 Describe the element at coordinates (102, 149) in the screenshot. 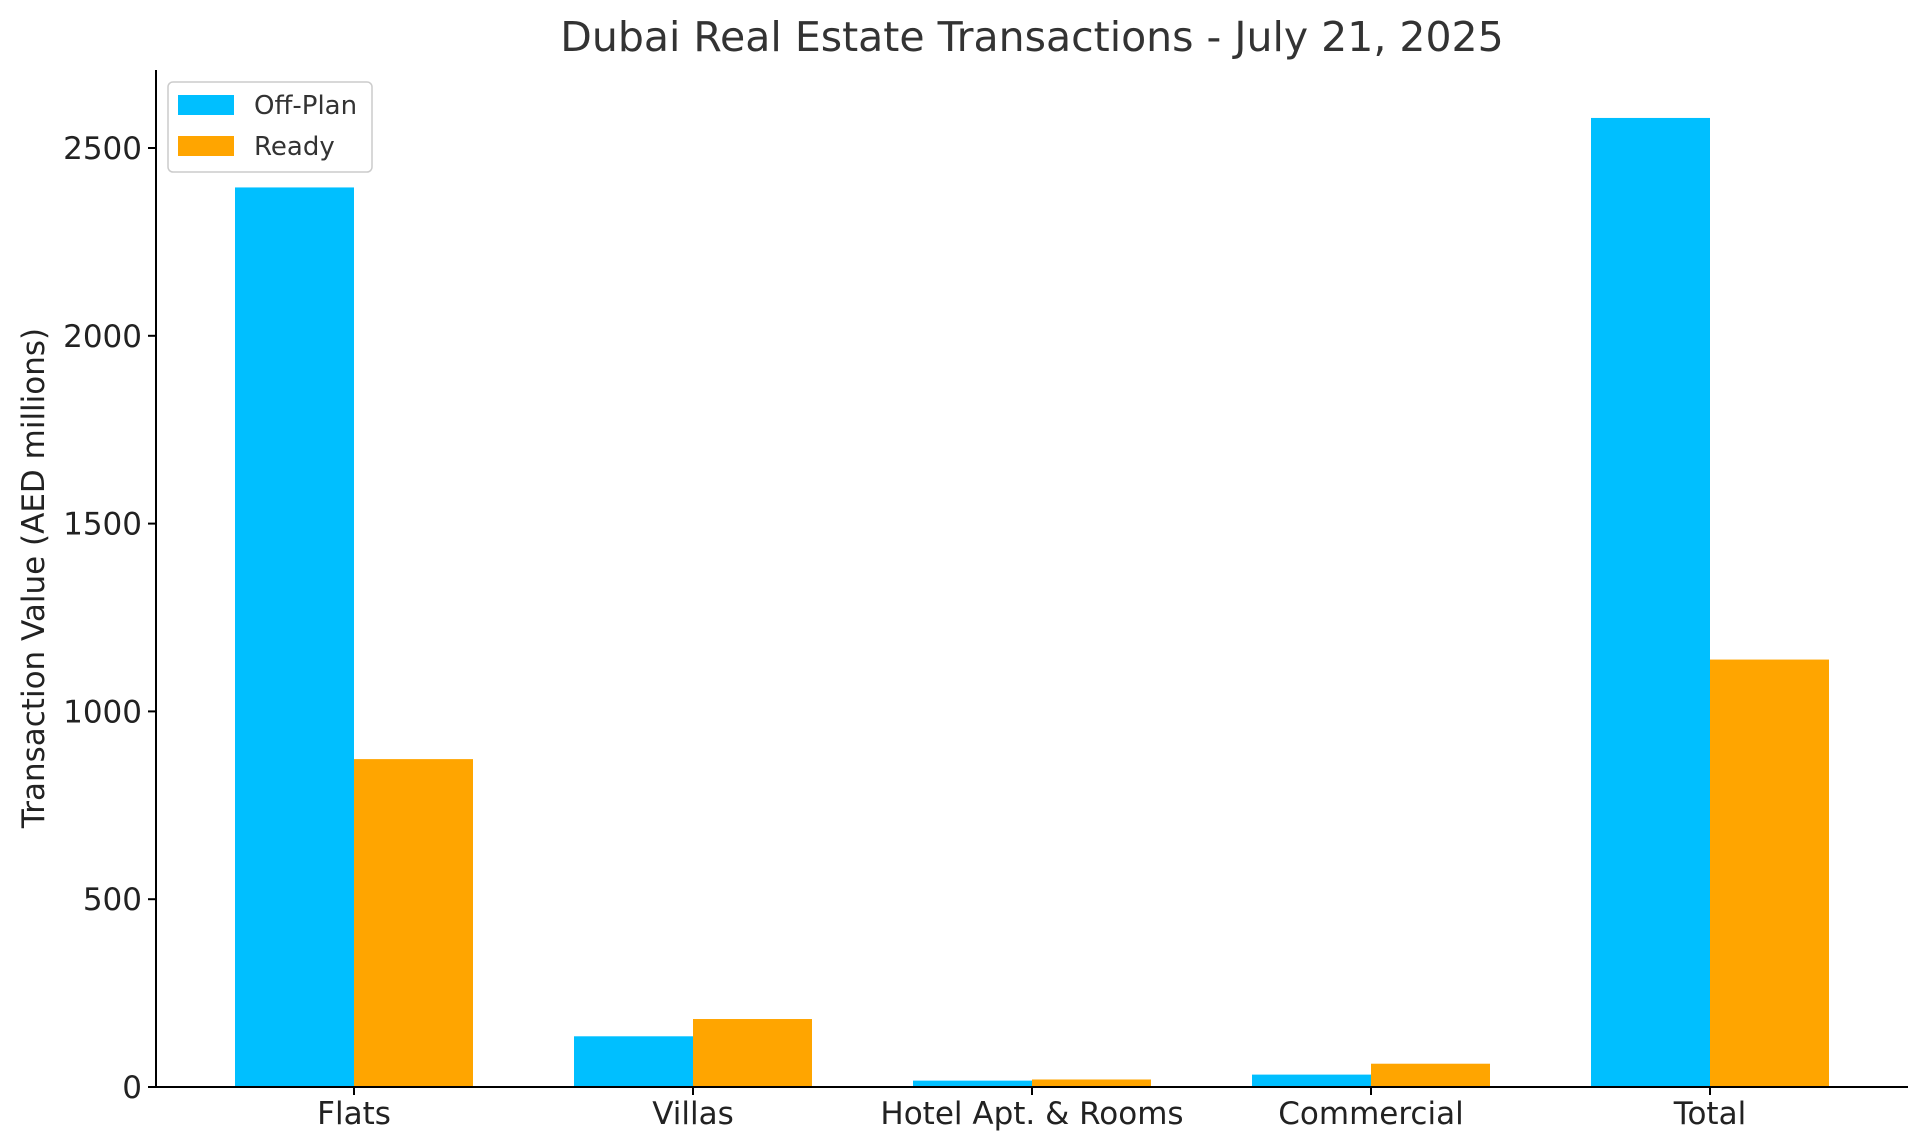

I see `y-tick-label: 2500` at that location.